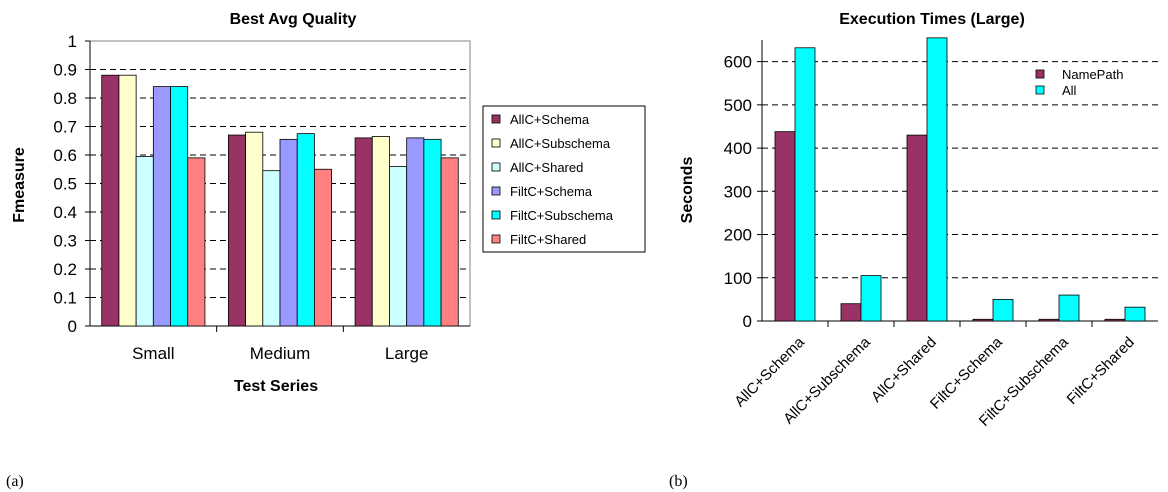 This screenshot has width=1168, height=492. What do you see at coordinates (72, 326) in the screenshot?
I see `chart-a-y-tick-label: 0` at bounding box center [72, 326].